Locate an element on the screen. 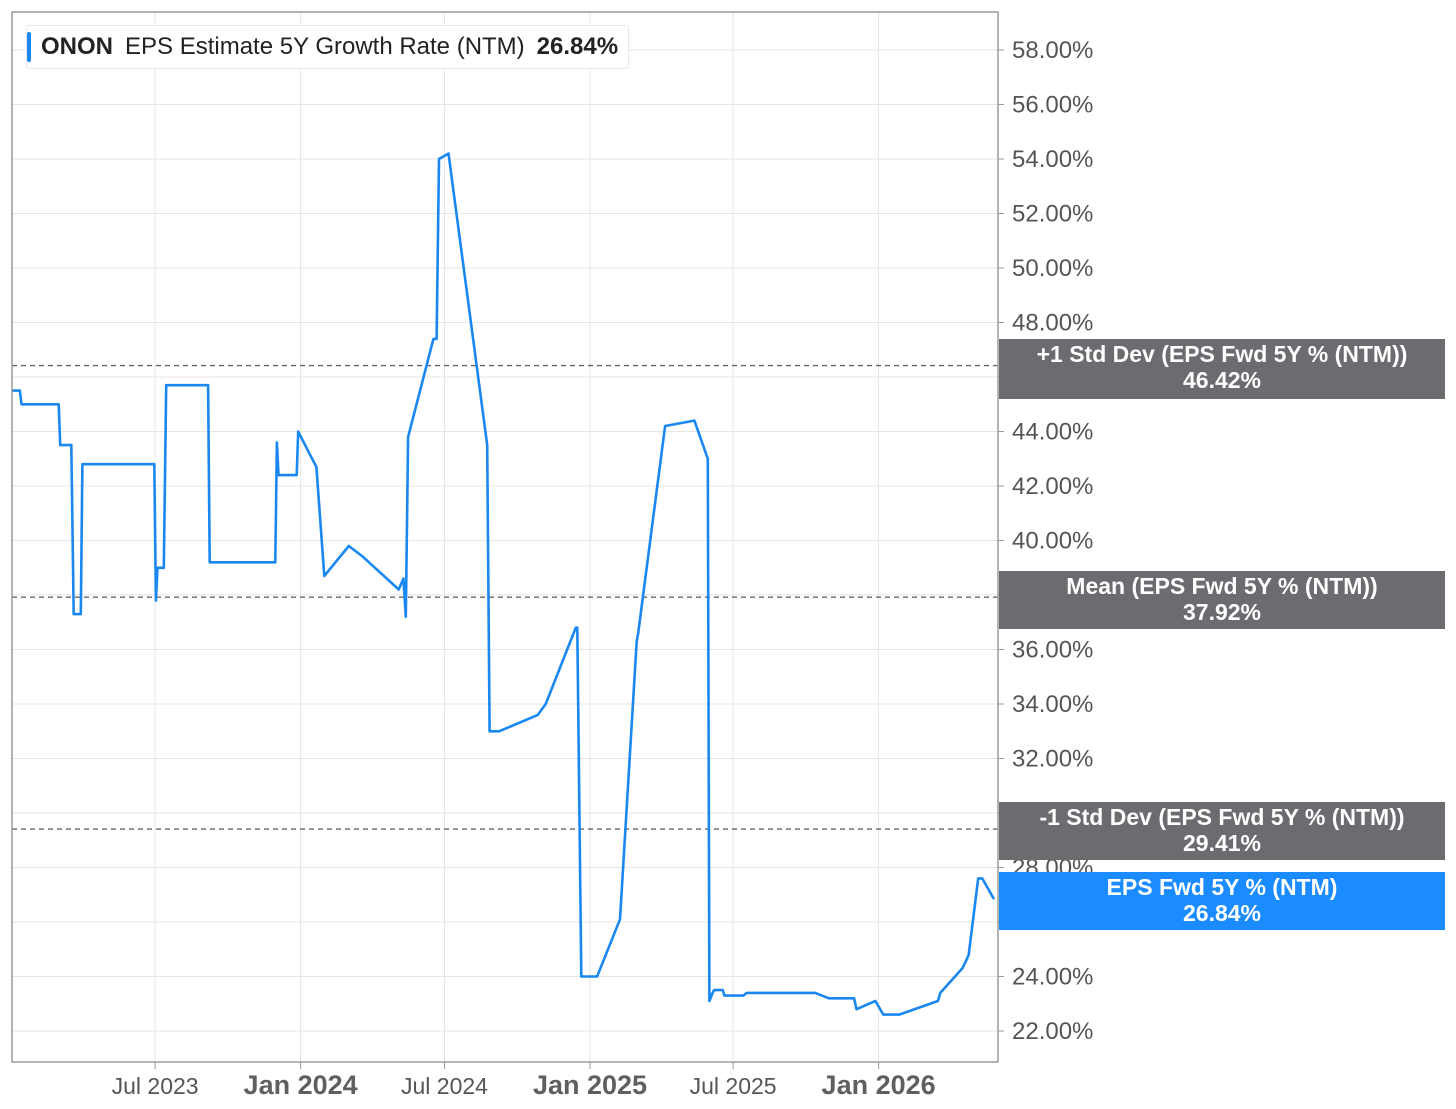 The width and height of the screenshot is (1456, 1109). current-value-tag: EPS Fwd 5Y % (NTM) 26.84% is located at coordinates (1222, 901).